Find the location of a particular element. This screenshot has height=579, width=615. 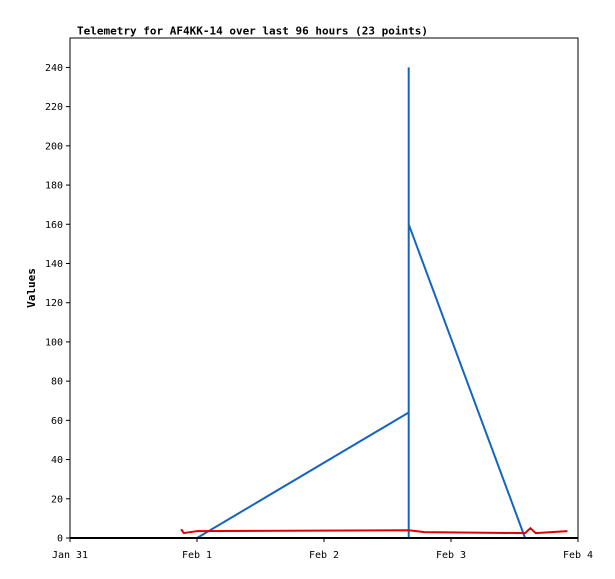

y-tick-label: 200 is located at coordinates (54, 146).